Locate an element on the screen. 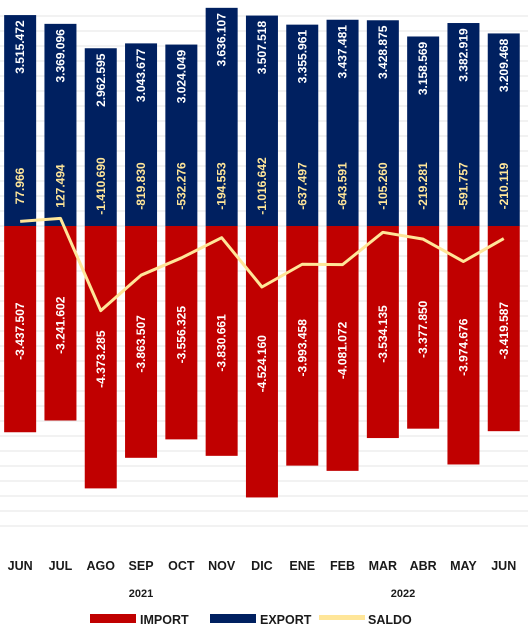 This screenshot has width=528, height=626. import-data-label: -4.524.160 is located at coordinates (262, 364).